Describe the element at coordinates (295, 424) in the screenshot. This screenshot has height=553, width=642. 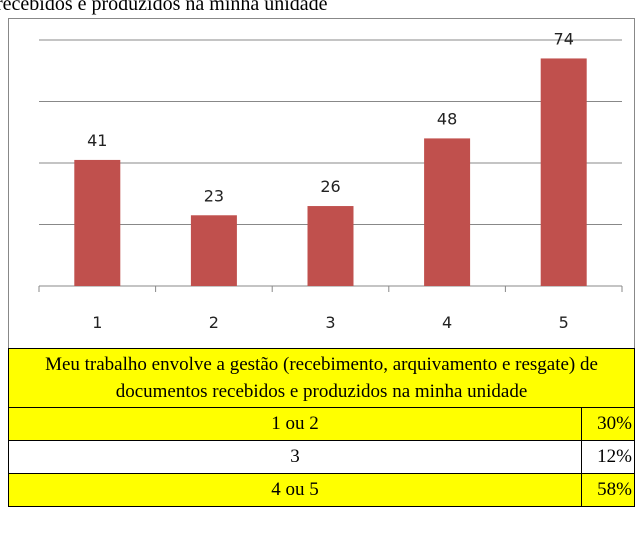
I see `cell: 1 ou 2` at that location.